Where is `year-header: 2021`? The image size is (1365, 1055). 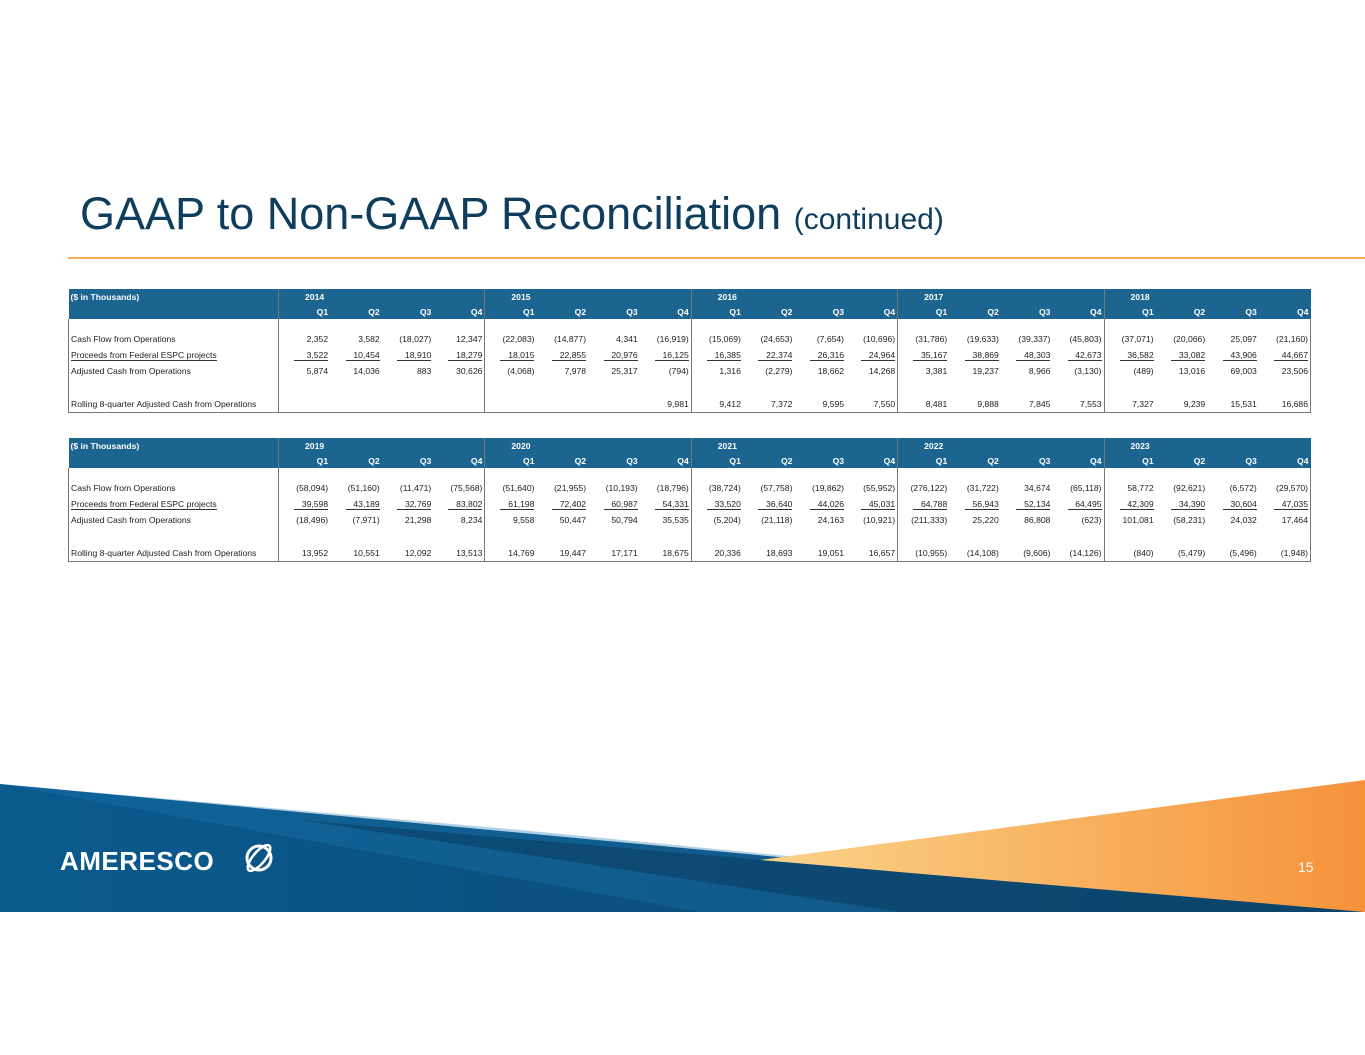
year-header: 2021 is located at coordinates (716, 445).